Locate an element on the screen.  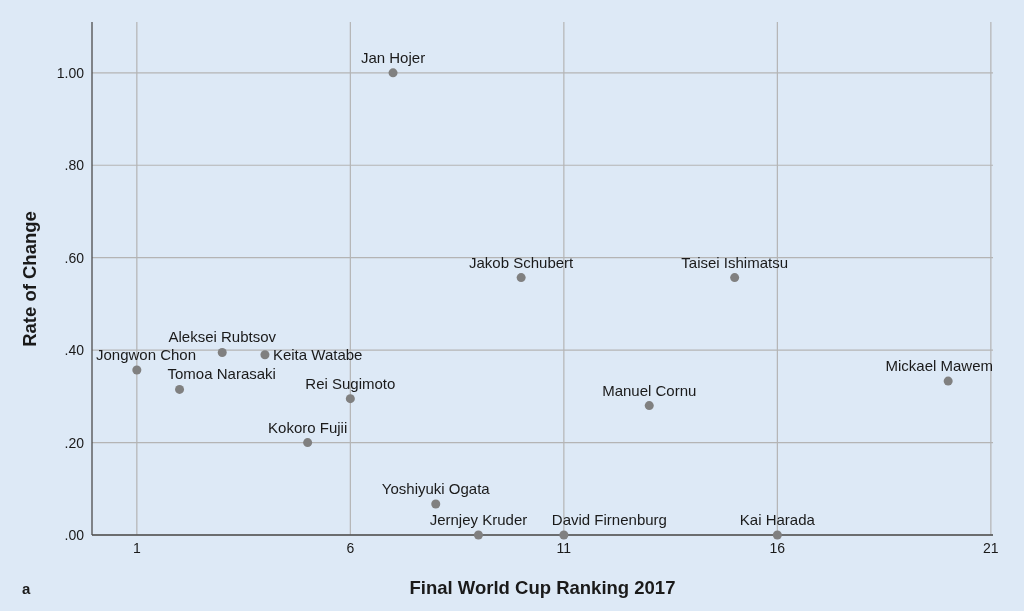
annotation: Taisei Ishimatsu is located at coordinates (735, 262).